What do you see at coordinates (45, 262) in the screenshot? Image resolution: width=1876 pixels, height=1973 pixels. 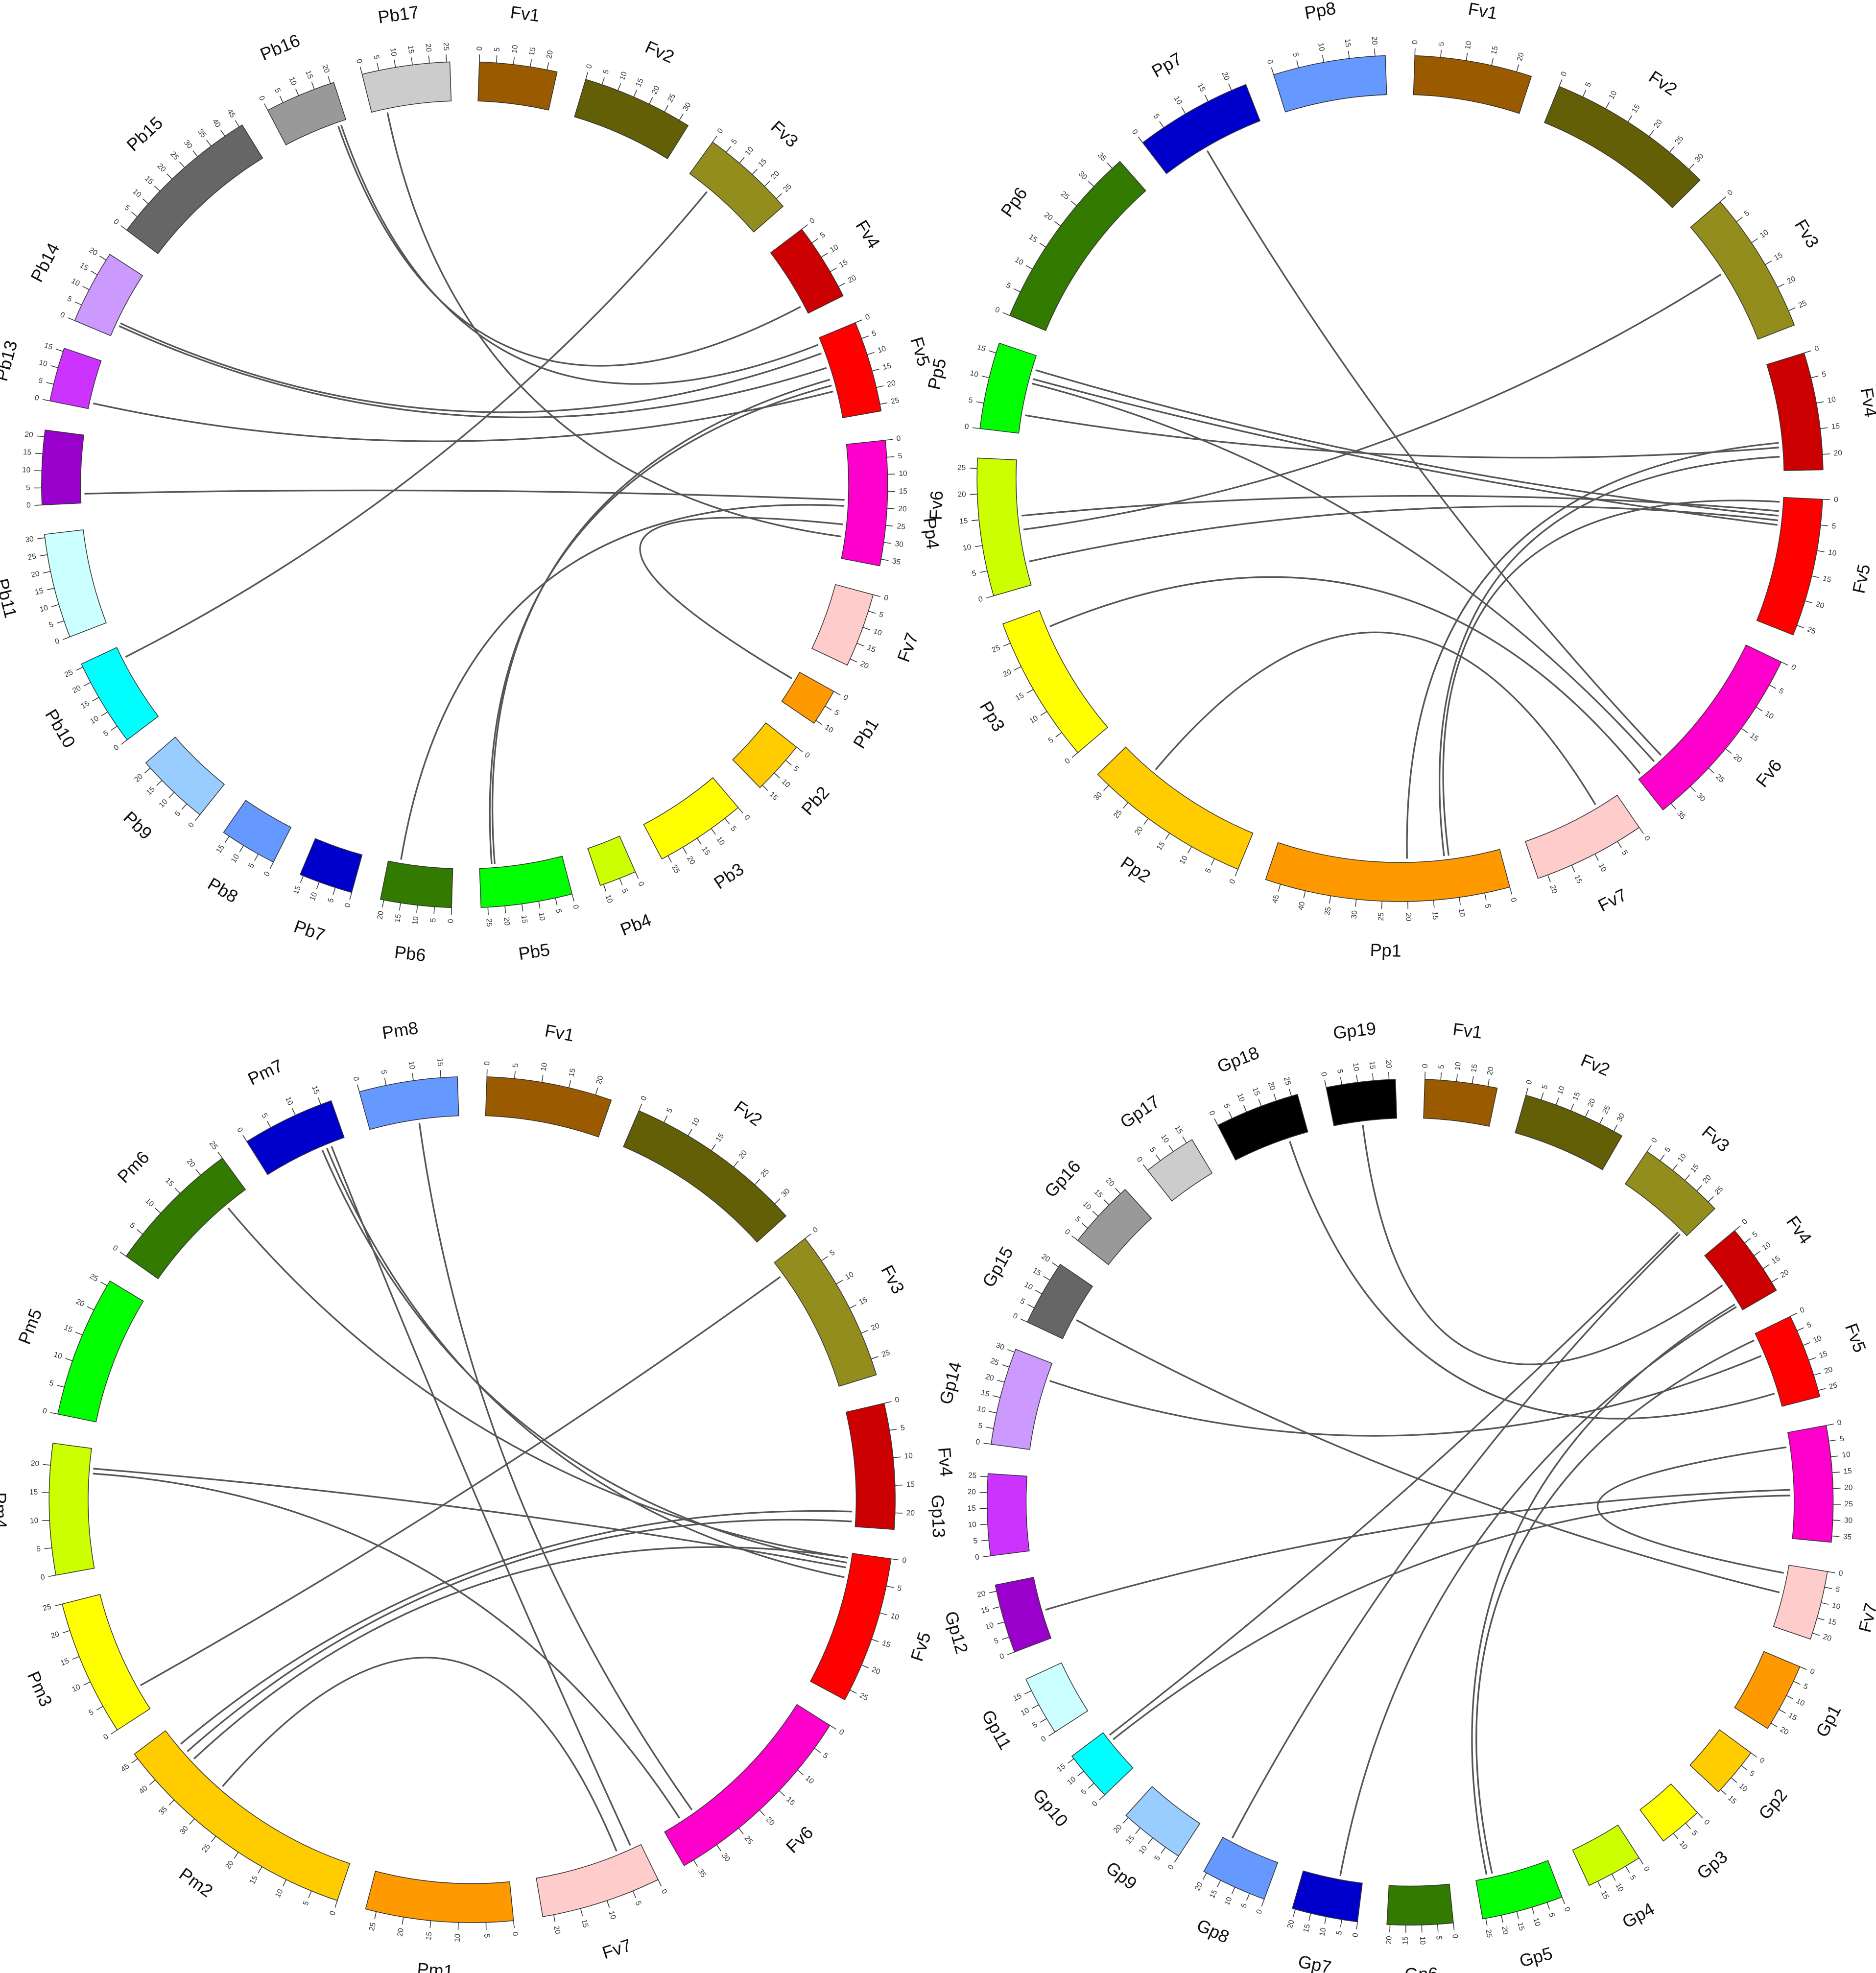 I see `chromosome-label: Pb14` at bounding box center [45, 262].